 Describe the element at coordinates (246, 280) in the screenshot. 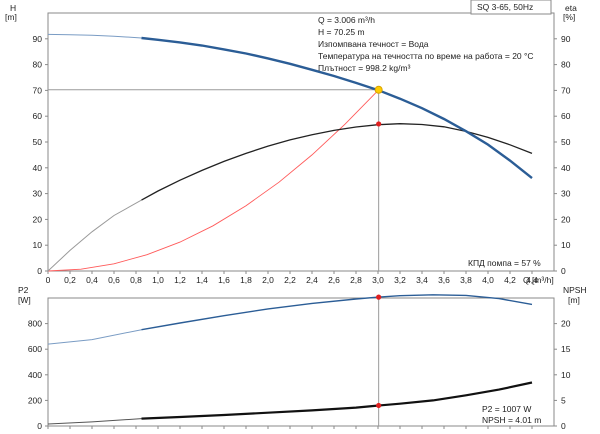

I see `x-tick-label: 1,8` at that location.